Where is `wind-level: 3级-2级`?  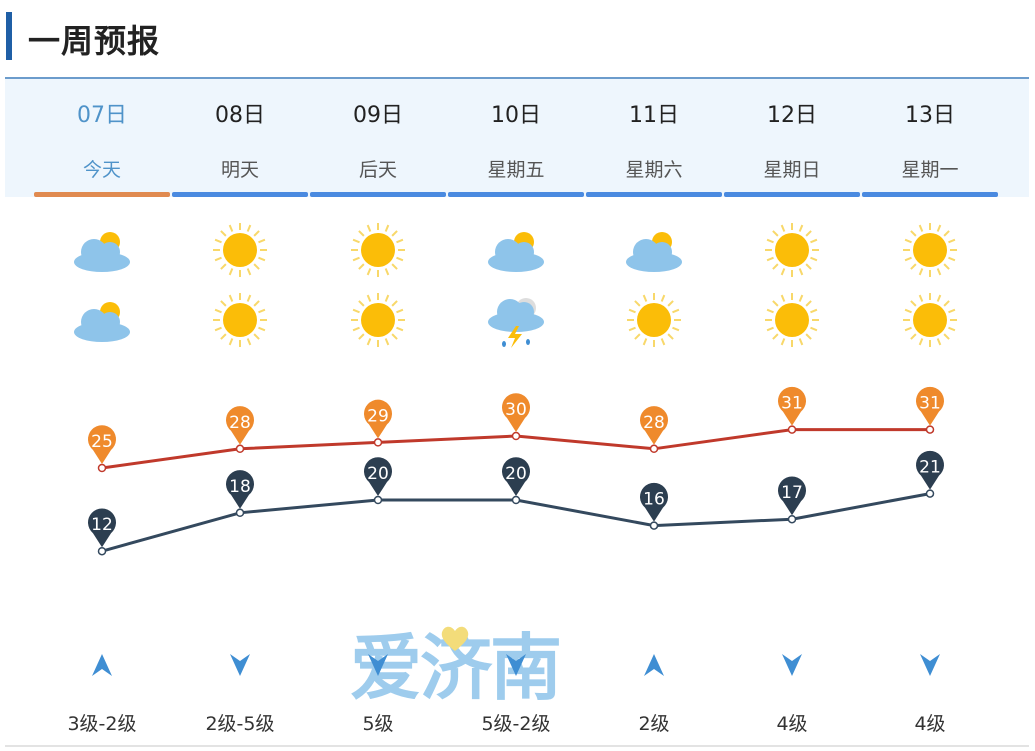 wind-level: 3级-2级 is located at coordinates (102, 724).